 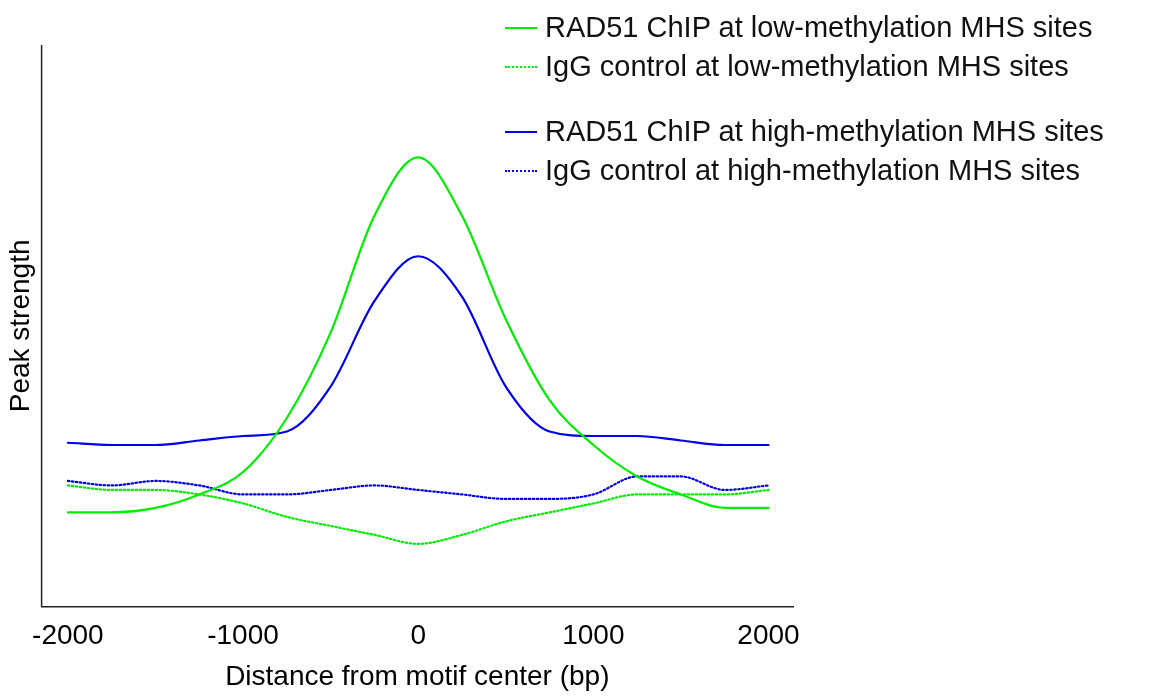 I want to click on x-tick-label: -1000, so click(x=243, y=635).